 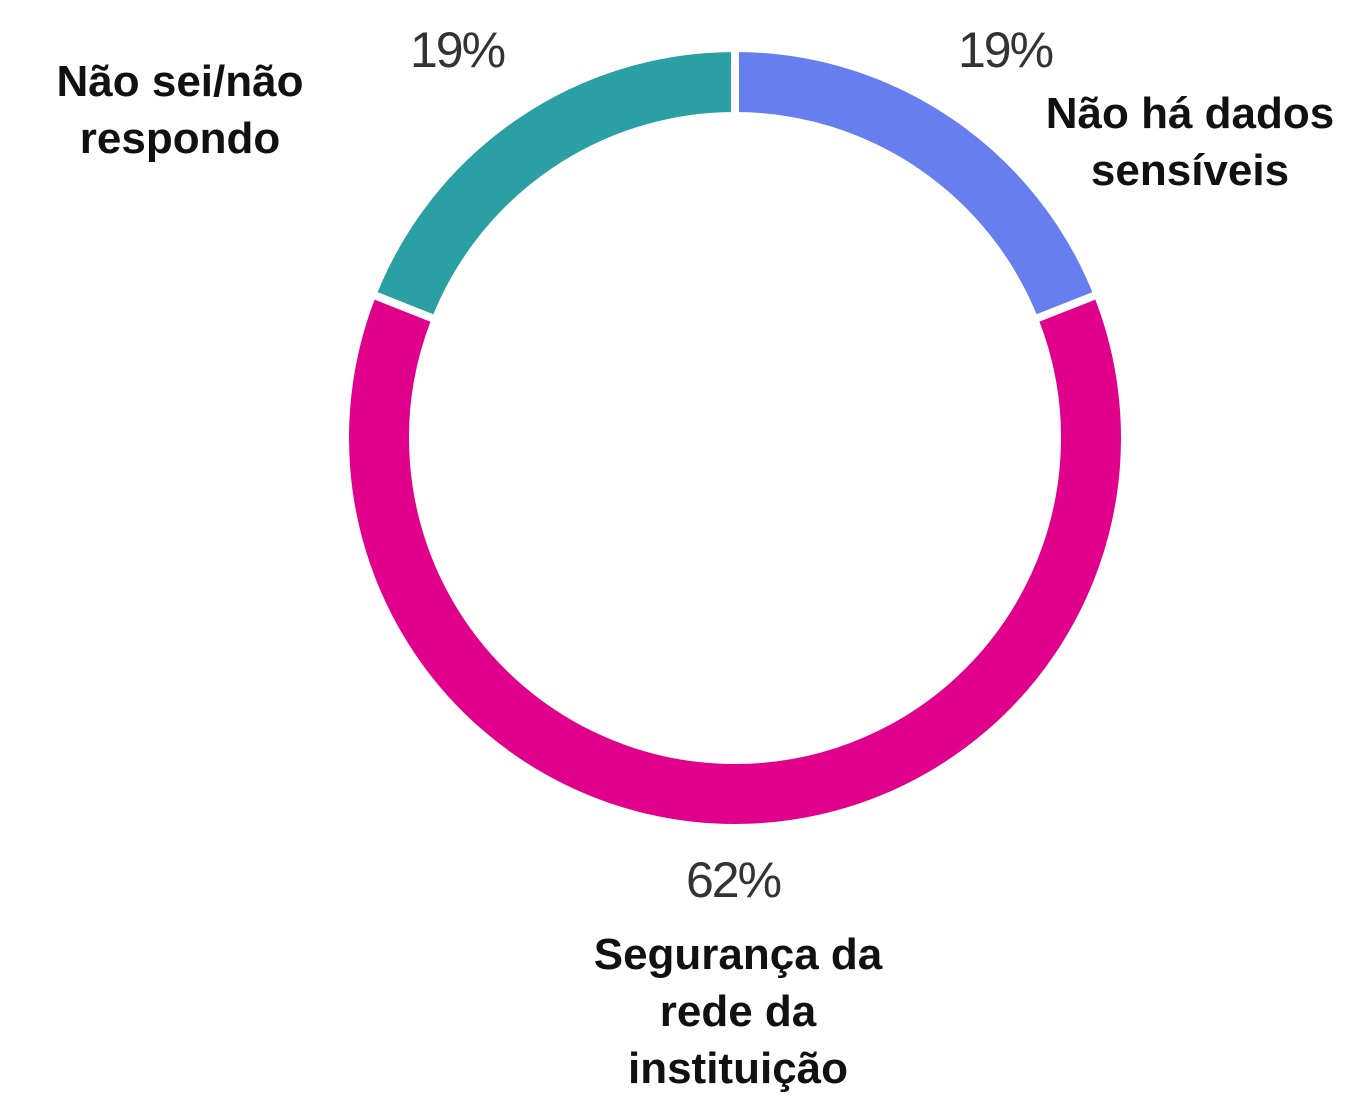 What do you see at coordinates (738, 1012) in the screenshot?
I see `category-label: Segurança da rede da instituição` at bounding box center [738, 1012].